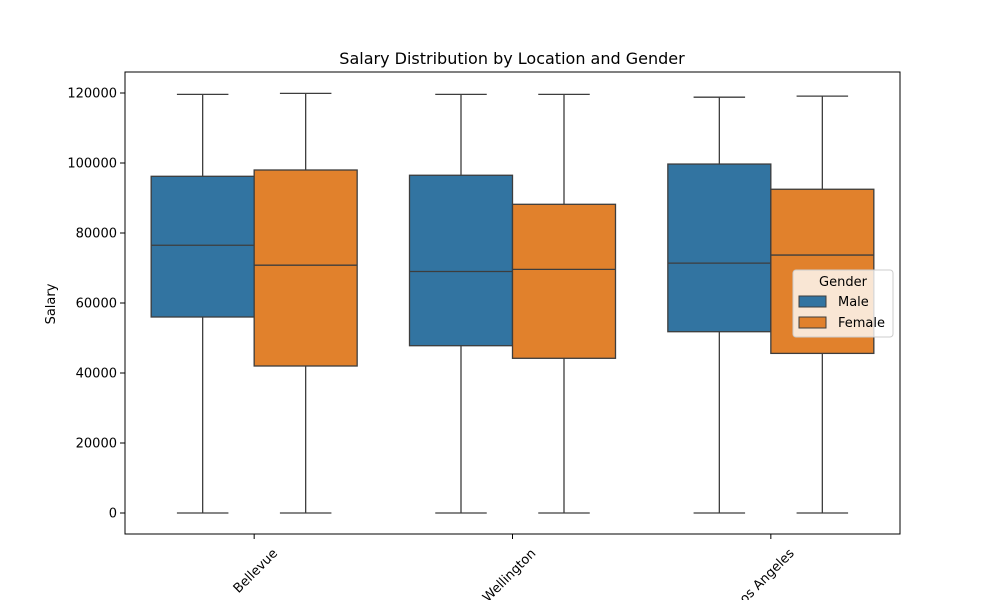  Describe the element at coordinates (843, 282) in the screenshot. I see `legend-title: Gender` at that location.